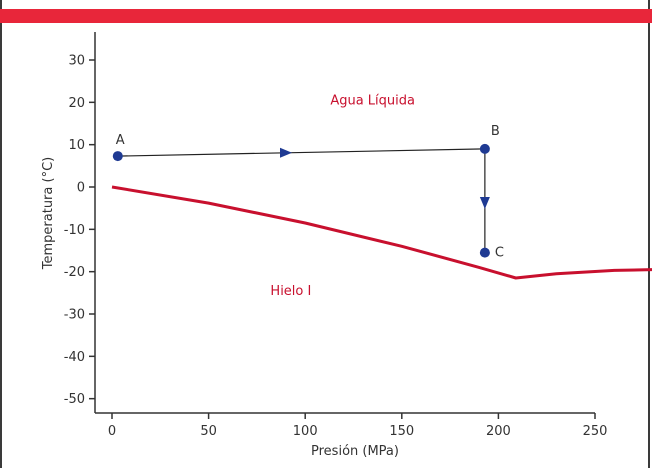 This screenshot has width=652, height=470. Describe the element at coordinates (484, 252) in the screenshot. I see `point-c` at that location.